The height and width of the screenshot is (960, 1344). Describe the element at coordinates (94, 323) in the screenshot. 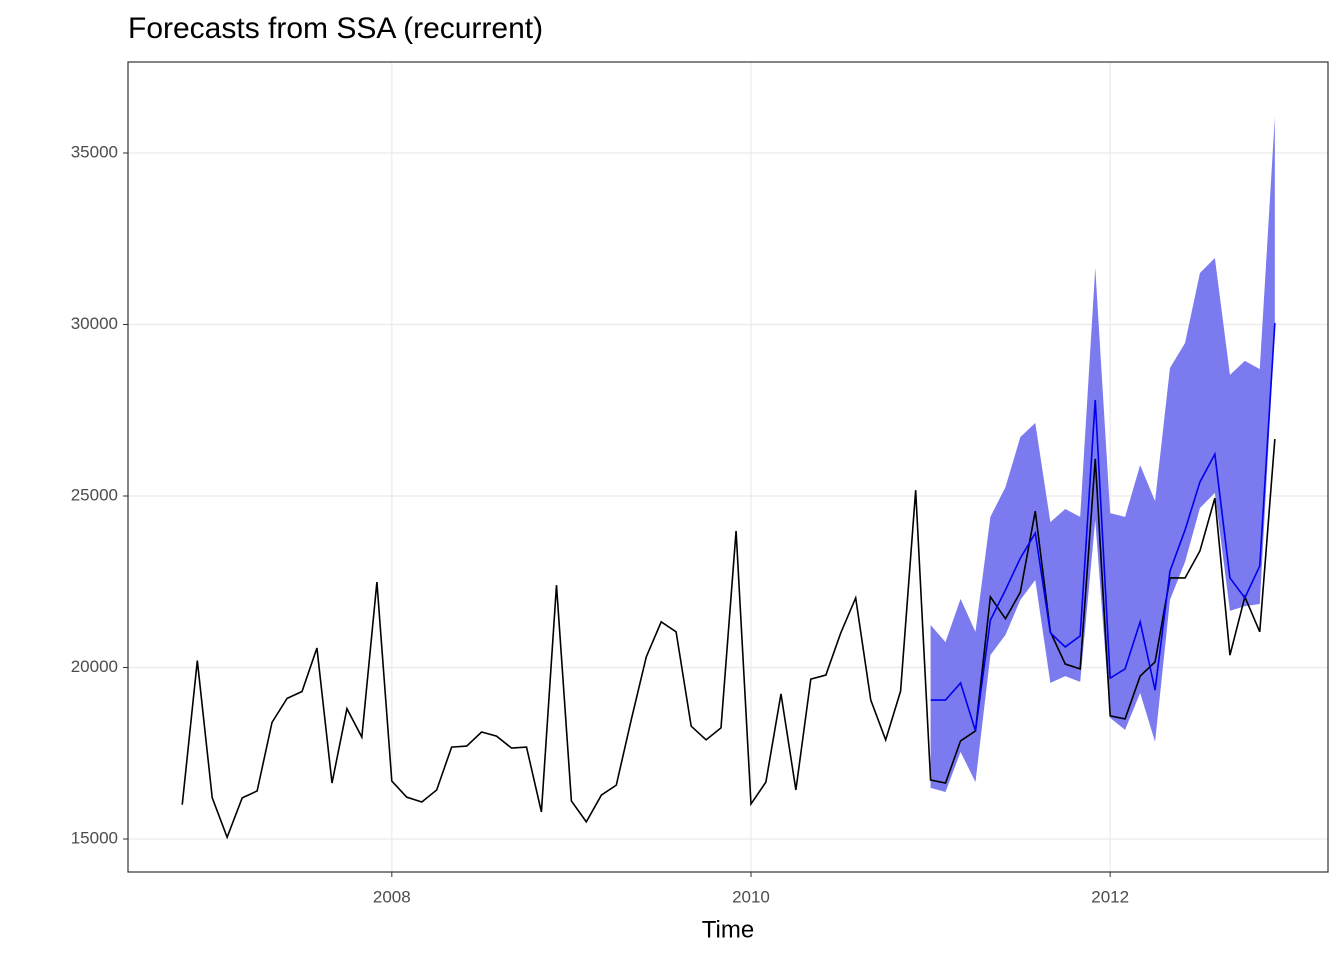

I see `y-tick-label: 30000` at that location.